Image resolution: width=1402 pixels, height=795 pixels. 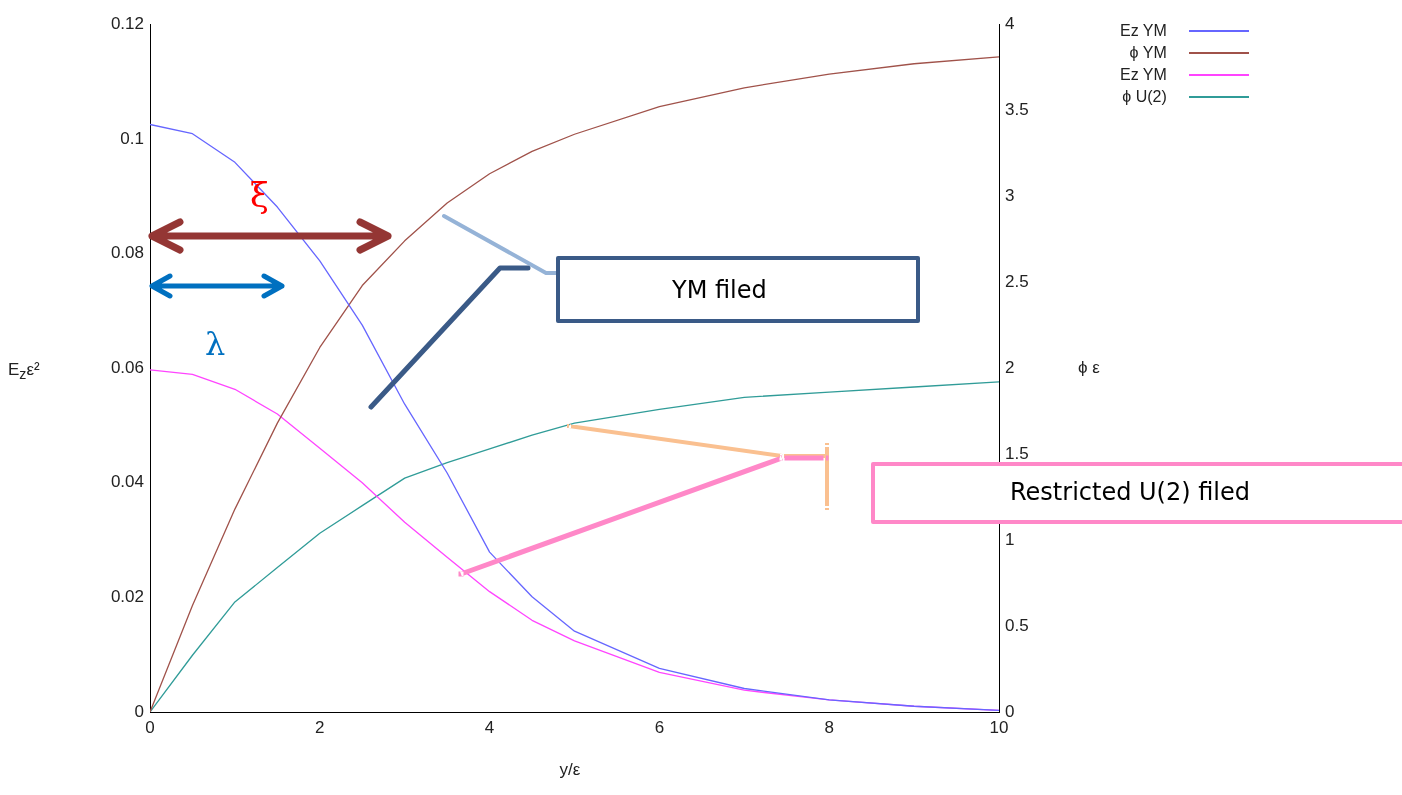 I want to click on y2-tick-label: 2, so click(x=1010, y=367).